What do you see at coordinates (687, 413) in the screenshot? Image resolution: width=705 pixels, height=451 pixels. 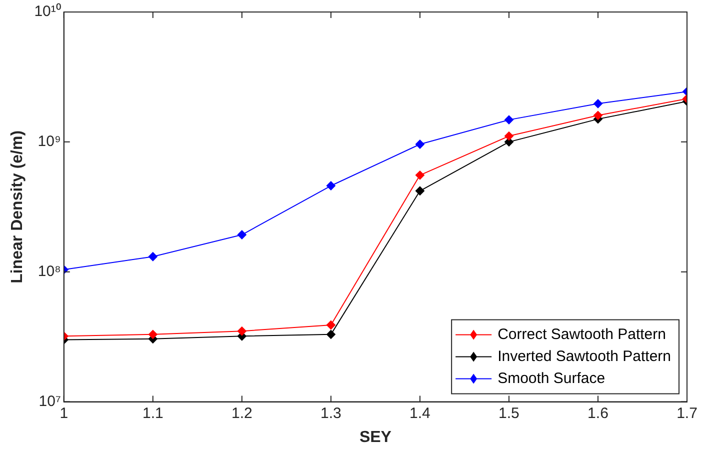 I see `x-tick-label: 1.7` at bounding box center [687, 413].